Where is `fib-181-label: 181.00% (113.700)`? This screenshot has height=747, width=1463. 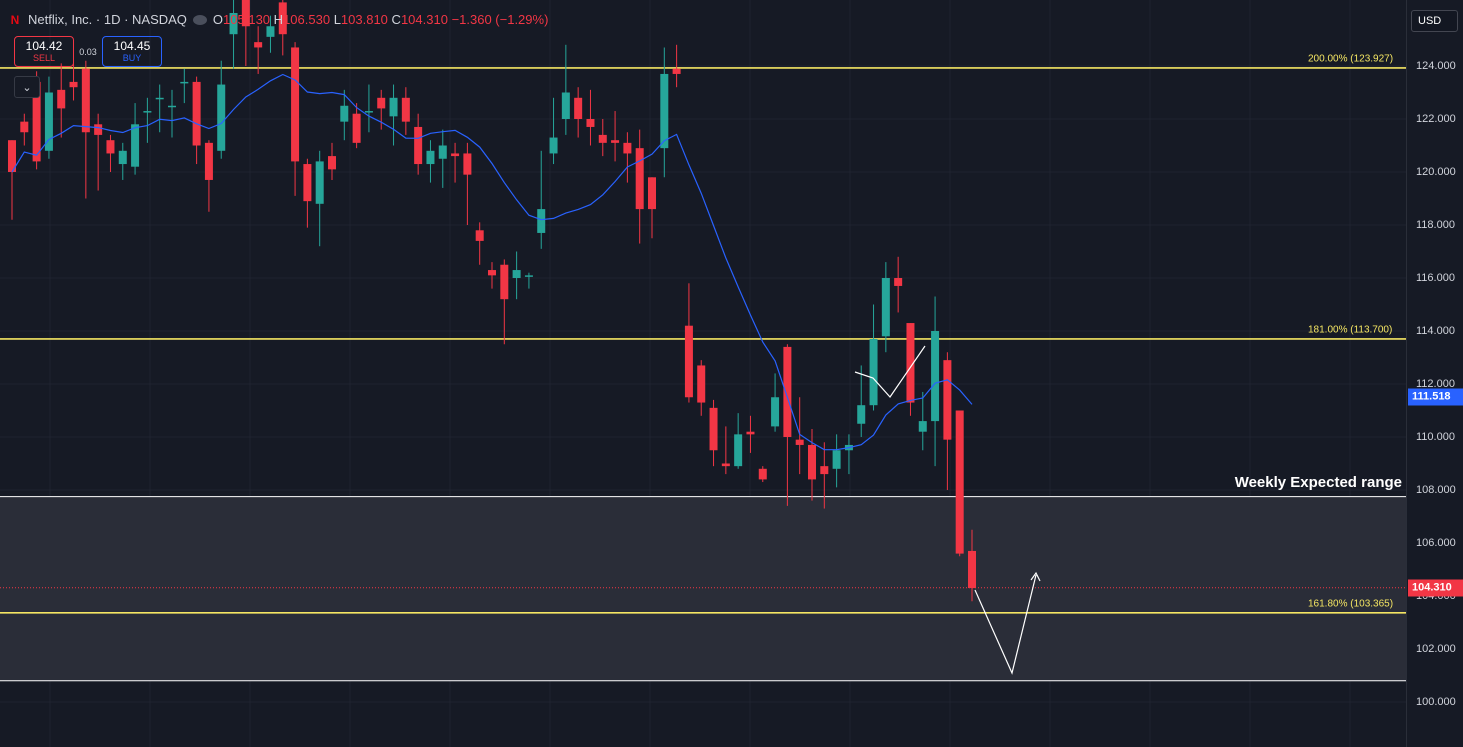 fib-181-label: 181.00% (113.700) is located at coordinates (1350, 330).